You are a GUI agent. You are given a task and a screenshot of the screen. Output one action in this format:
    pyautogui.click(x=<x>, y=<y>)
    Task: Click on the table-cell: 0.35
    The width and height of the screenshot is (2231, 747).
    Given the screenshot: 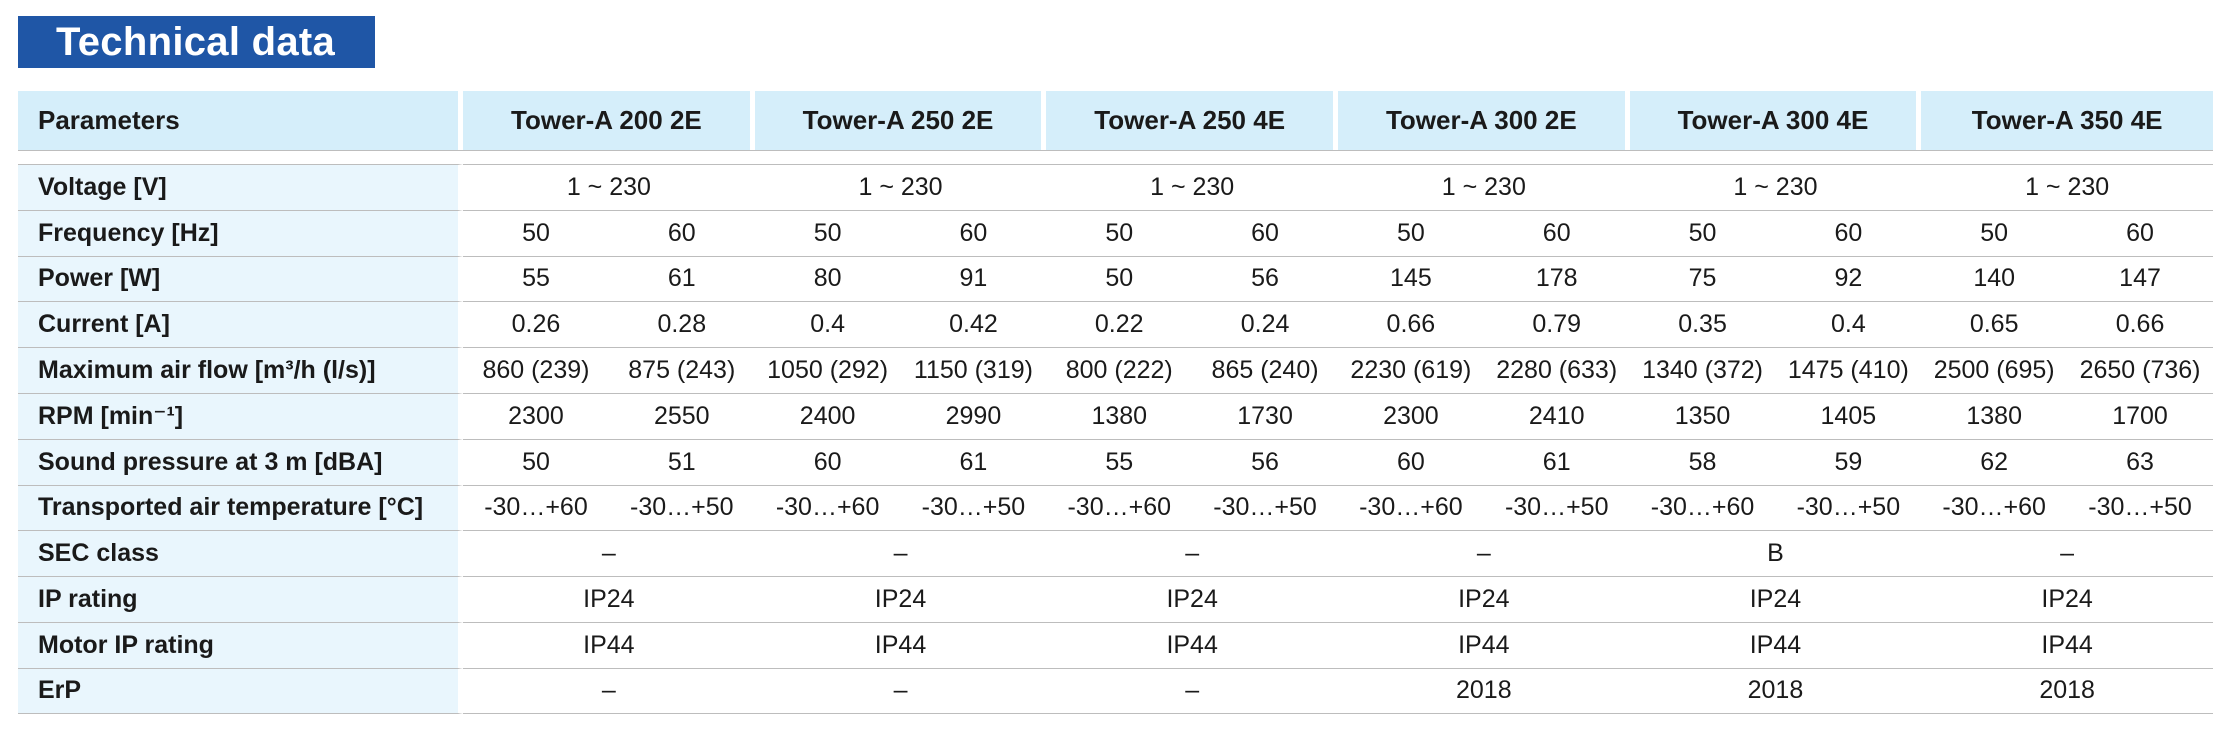 What is the action you would take?
    pyautogui.click(x=1702, y=324)
    